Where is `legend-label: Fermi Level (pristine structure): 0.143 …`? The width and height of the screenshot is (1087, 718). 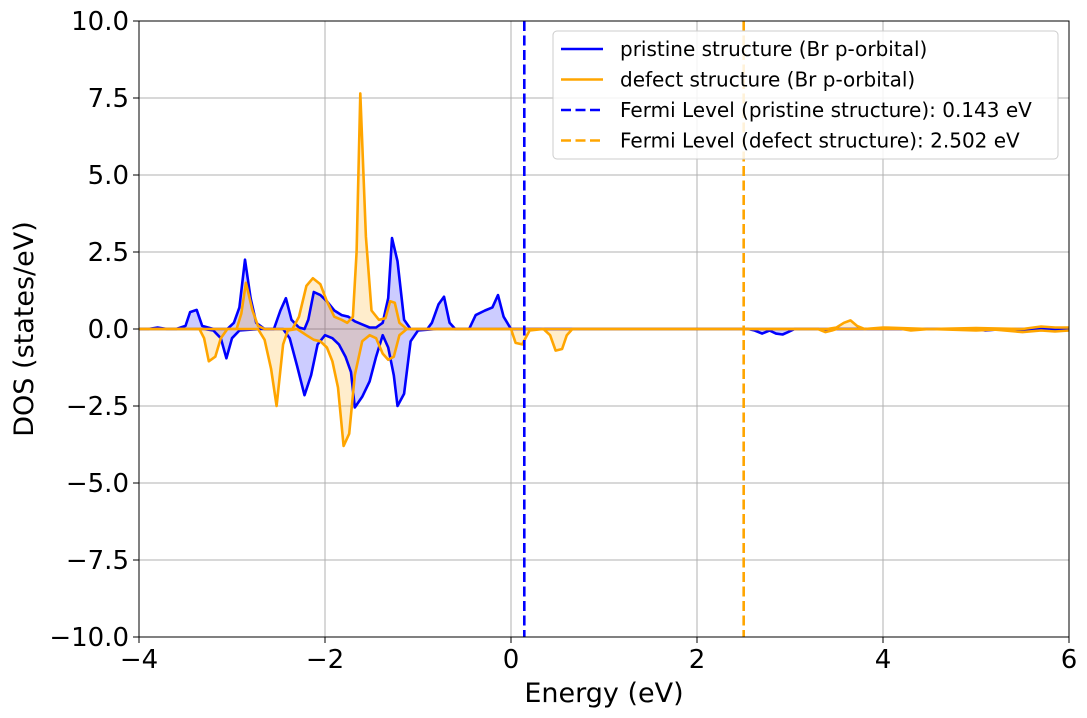
legend-label: Fermi Level (pristine structure): 0.143 … is located at coordinates (826, 110).